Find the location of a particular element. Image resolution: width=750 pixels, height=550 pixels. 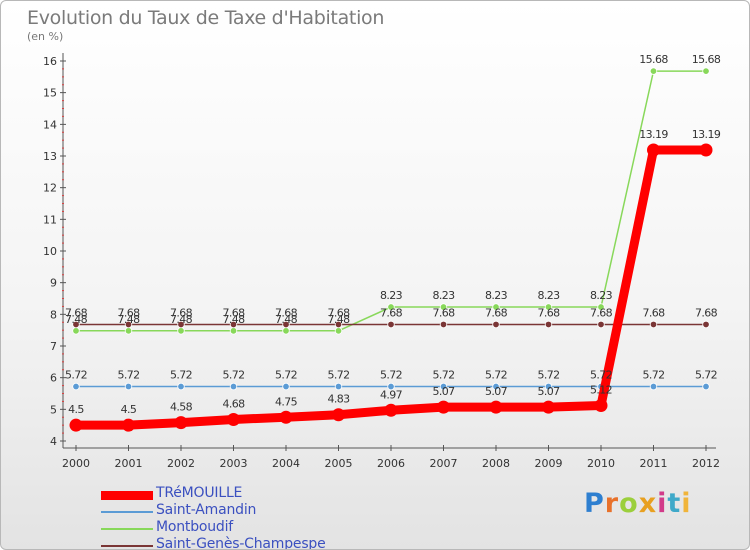

y-tick-label: 13 is located at coordinates (50, 156).